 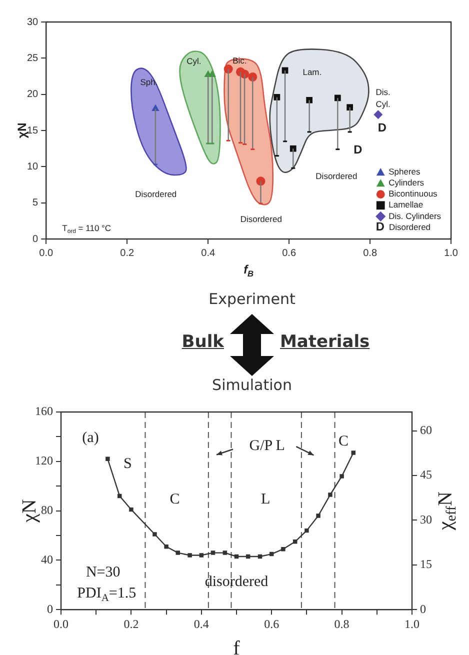 What do you see at coordinates (33, 22) in the screenshot?
I see `y-tick-label: 30` at bounding box center [33, 22].